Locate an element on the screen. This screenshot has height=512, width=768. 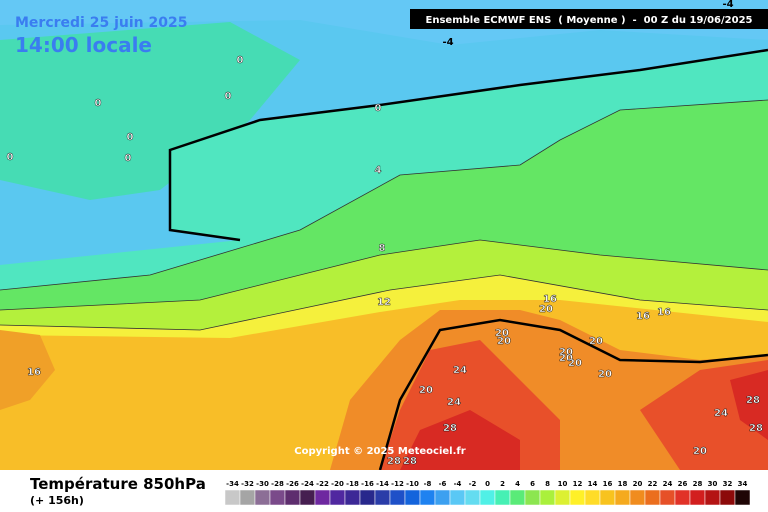
footer-lead: (+ 156h) is located at coordinates (57, 500).